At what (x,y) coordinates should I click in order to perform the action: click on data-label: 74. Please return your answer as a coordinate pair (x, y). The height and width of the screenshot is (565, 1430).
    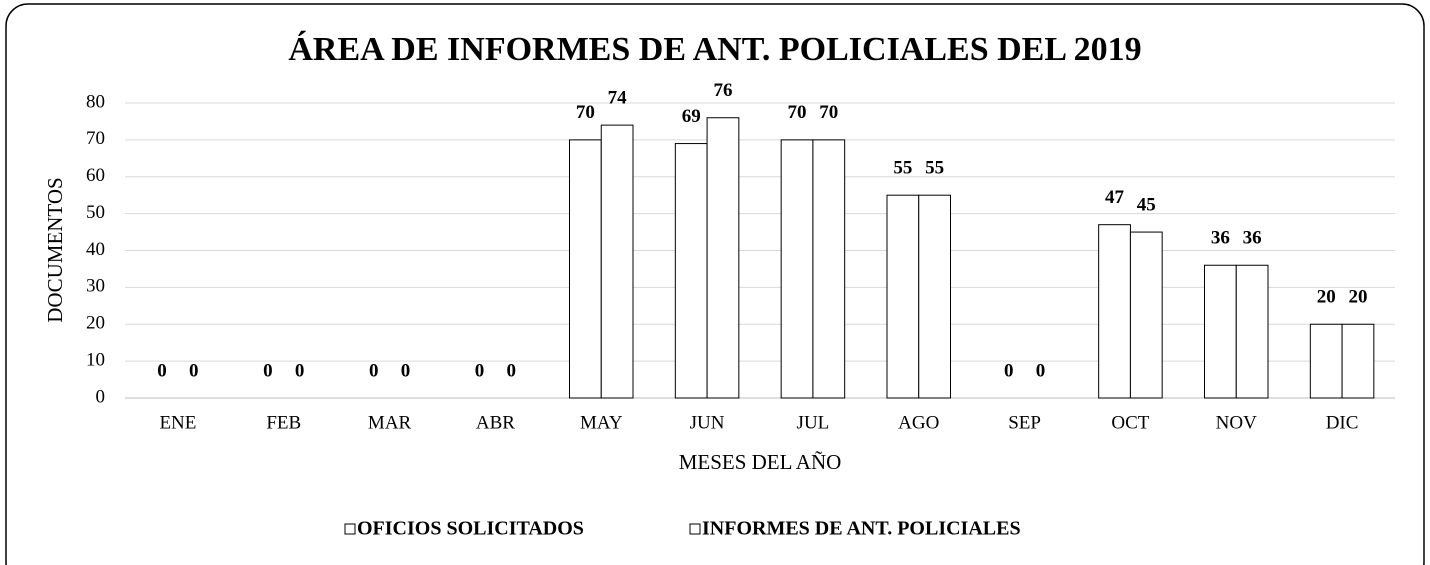
    Looking at the image, I should click on (618, 97).